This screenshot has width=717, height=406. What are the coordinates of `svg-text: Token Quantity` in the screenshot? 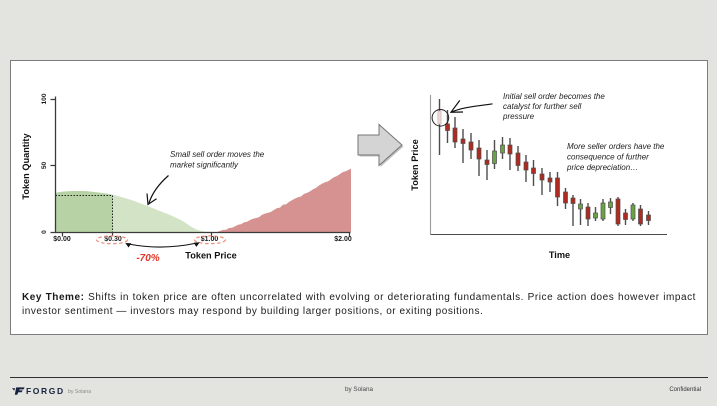 It's located at (26, 166).